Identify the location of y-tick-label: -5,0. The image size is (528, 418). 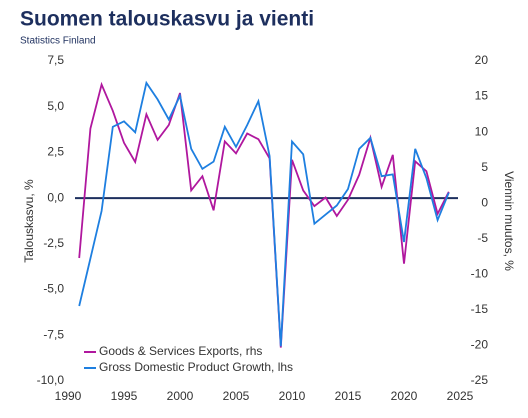
(53, 289).